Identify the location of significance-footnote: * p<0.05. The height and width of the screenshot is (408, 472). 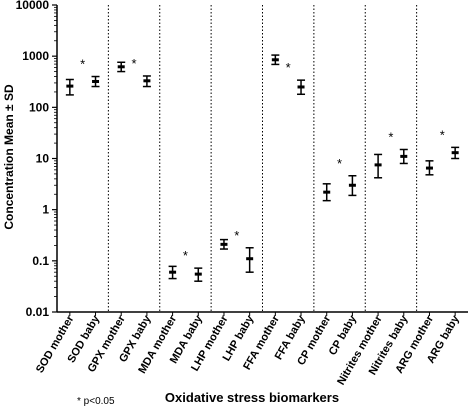
(96, 401).